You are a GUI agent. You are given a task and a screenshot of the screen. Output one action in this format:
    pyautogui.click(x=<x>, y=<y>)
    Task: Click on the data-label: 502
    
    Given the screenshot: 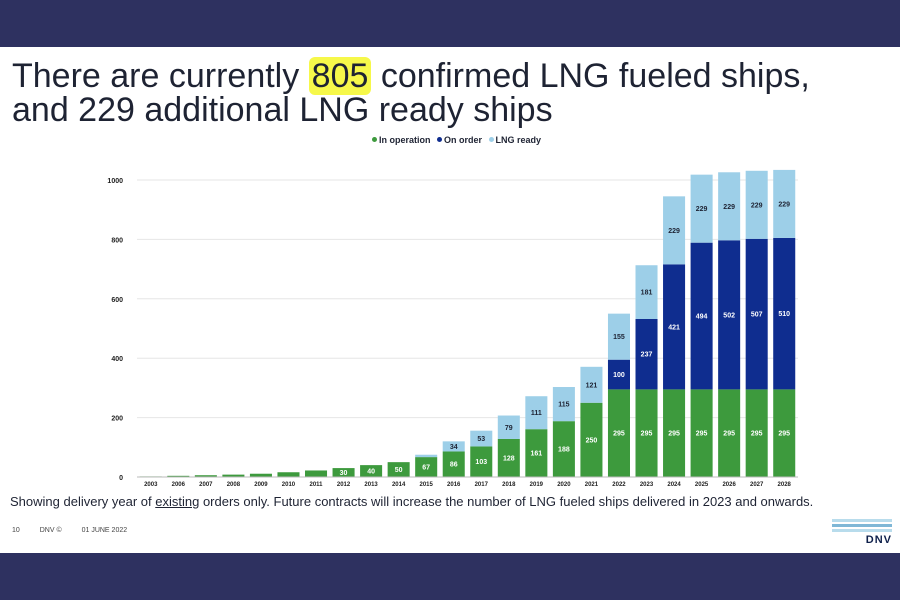 What is the action you would take?
    pyautogui.click(x=729, y=315)
    